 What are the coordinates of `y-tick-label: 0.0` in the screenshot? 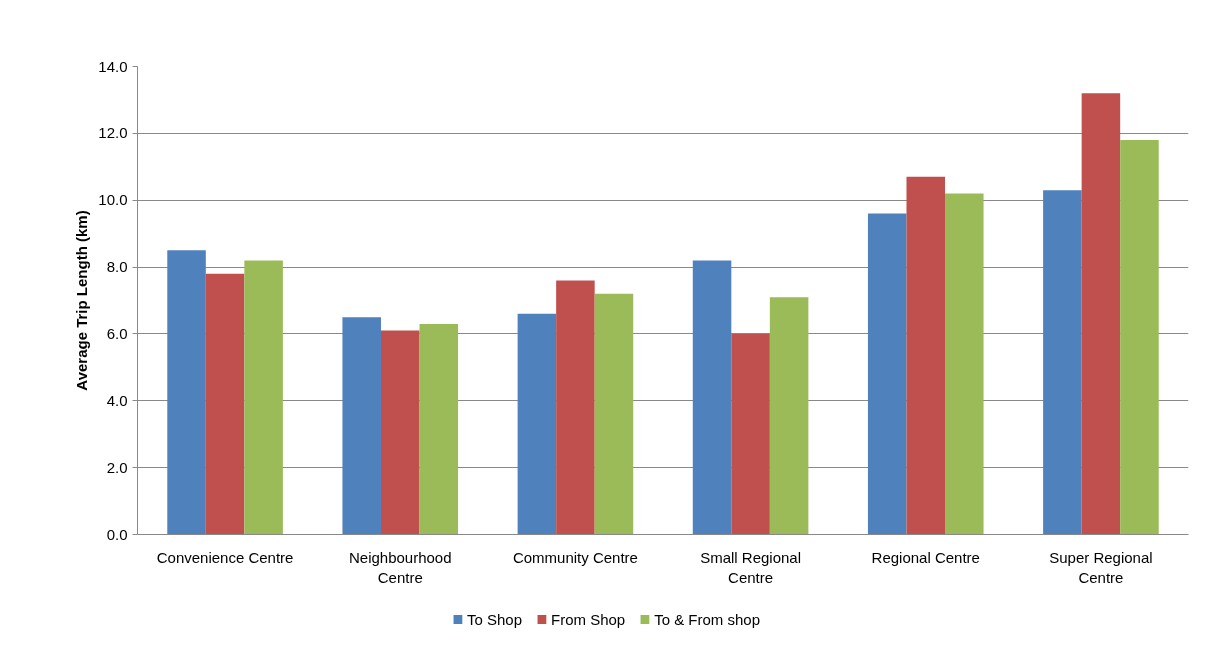 It's located at (117, 534).